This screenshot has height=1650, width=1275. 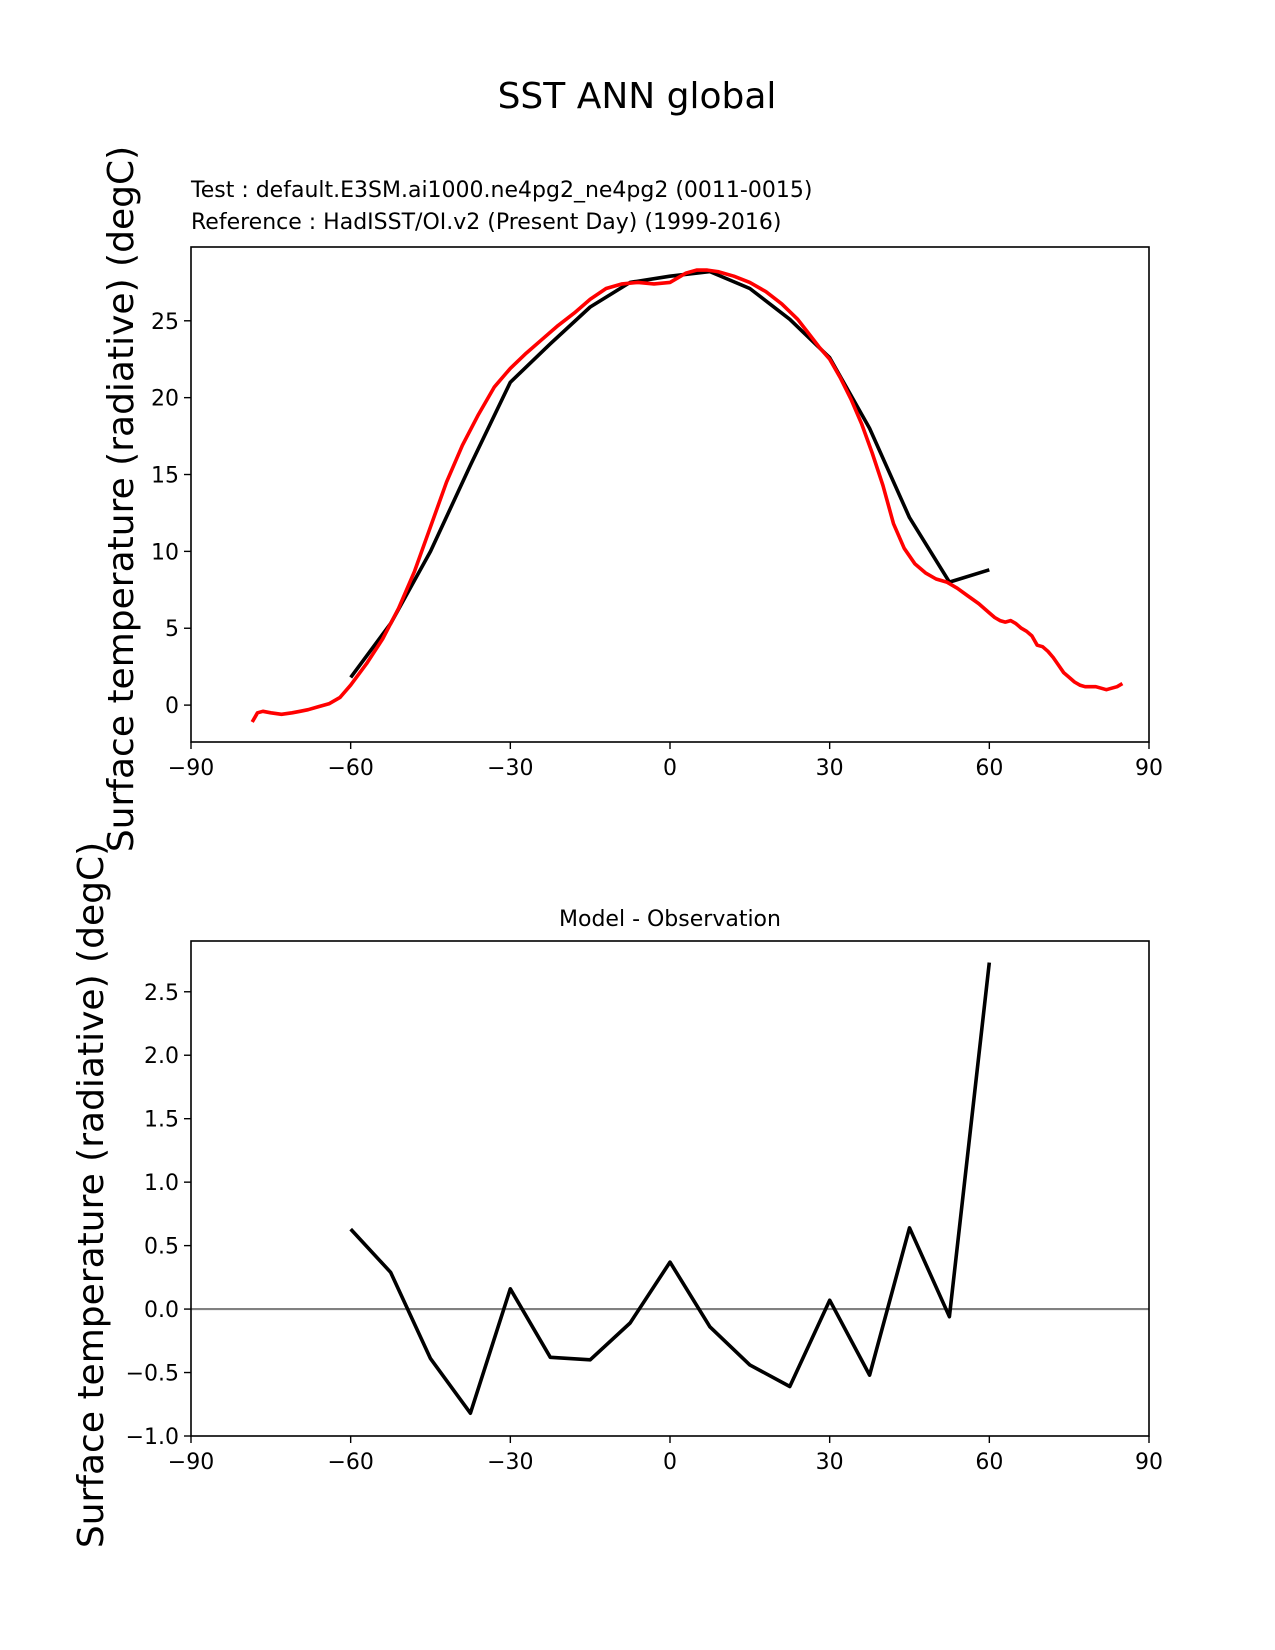 I want to click on bottom-series-0-line, so click(x=670, y=1188).